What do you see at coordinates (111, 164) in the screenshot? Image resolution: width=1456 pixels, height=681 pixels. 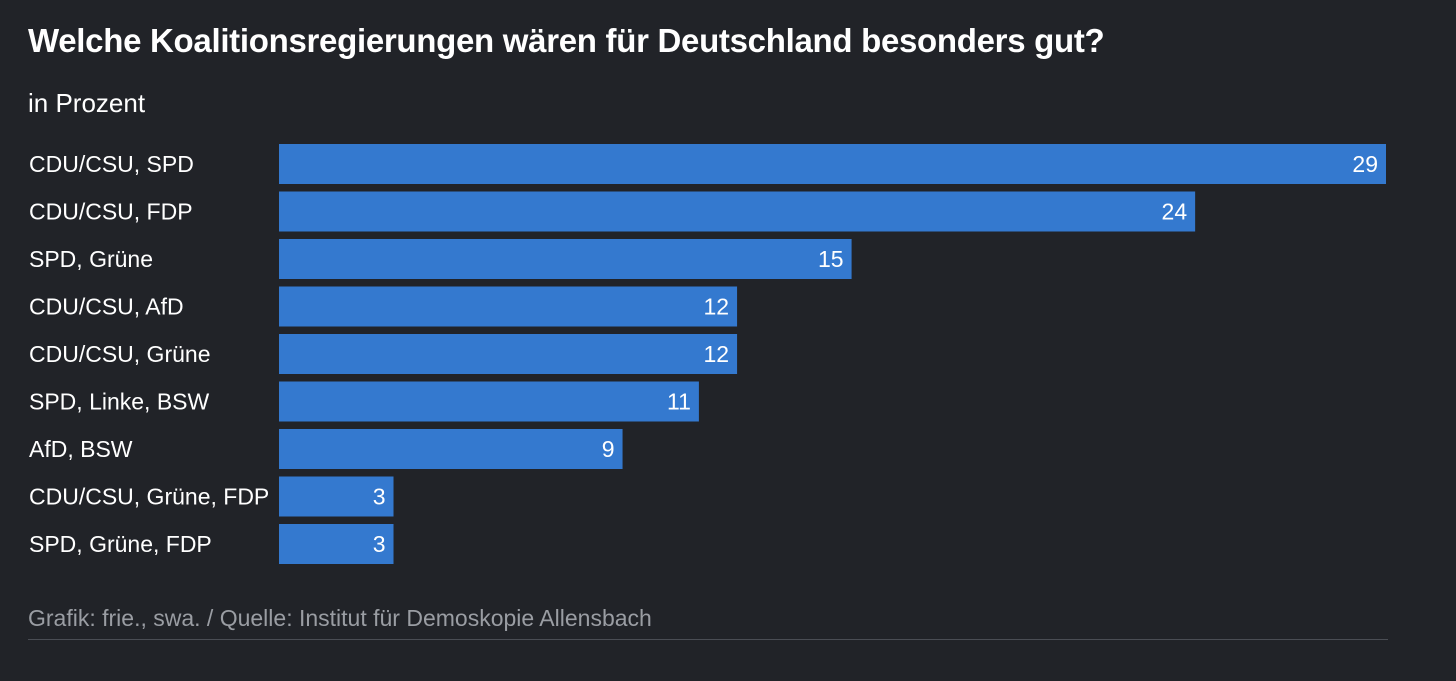 I see `category-label: CDU/CSU, SPD` at bounding box center [111, 164].